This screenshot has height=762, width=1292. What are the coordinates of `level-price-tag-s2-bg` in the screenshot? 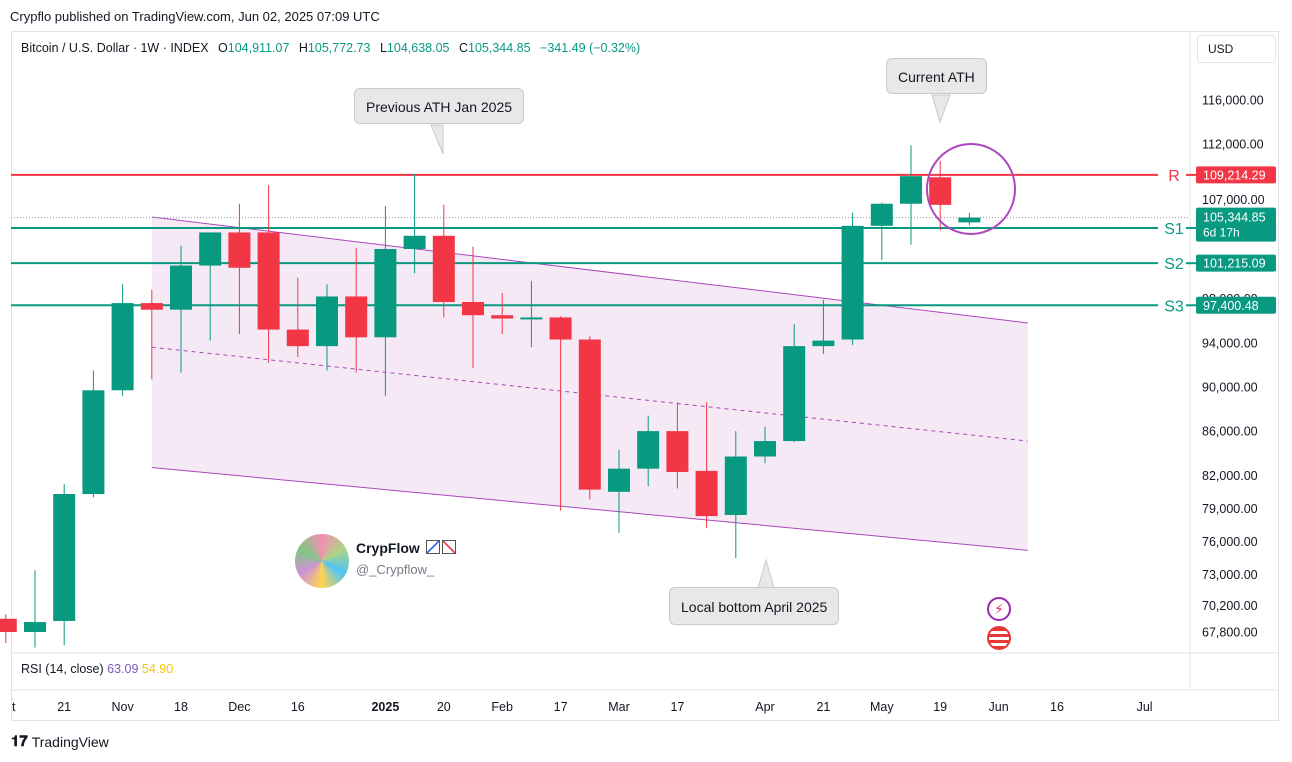 It's located at (1236, 263).